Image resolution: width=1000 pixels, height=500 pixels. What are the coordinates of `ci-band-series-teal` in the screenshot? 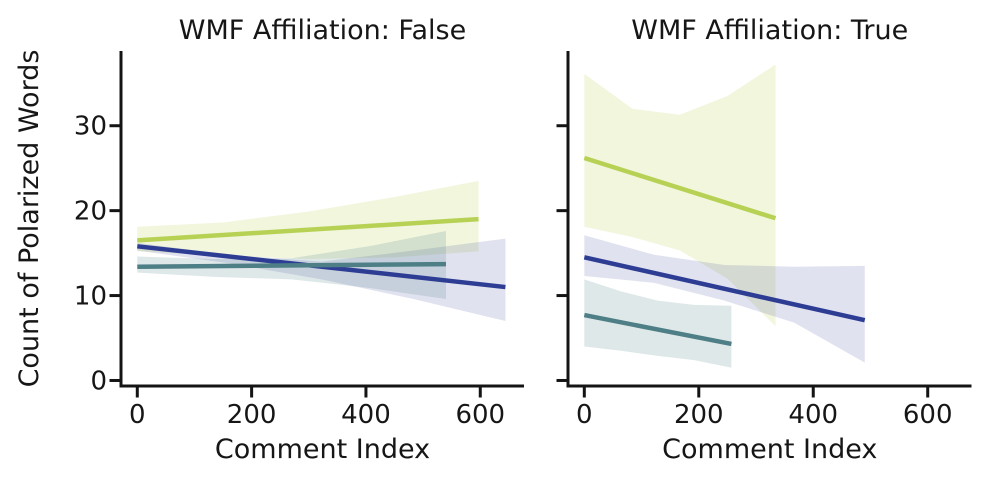 It's located at (658, 323).